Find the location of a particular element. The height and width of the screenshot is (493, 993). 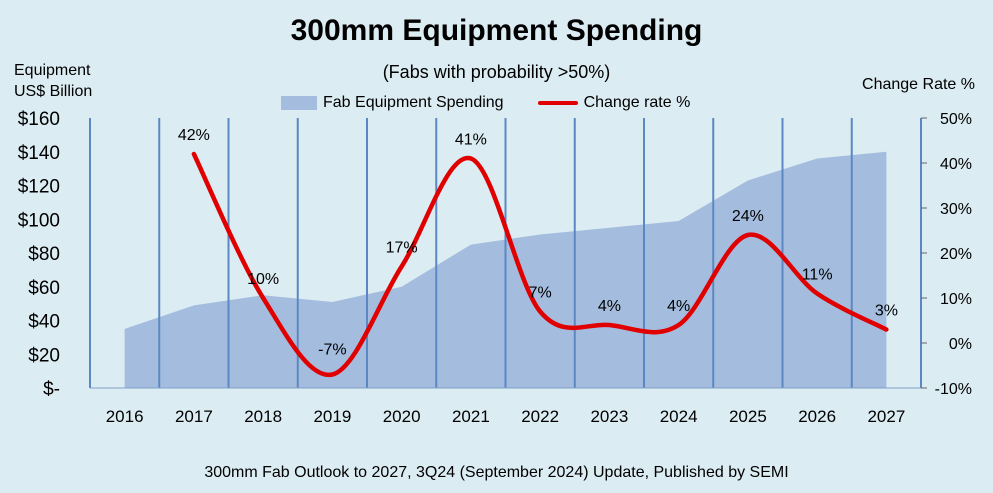

data-label: -7% is located at coordinates (332, 350).